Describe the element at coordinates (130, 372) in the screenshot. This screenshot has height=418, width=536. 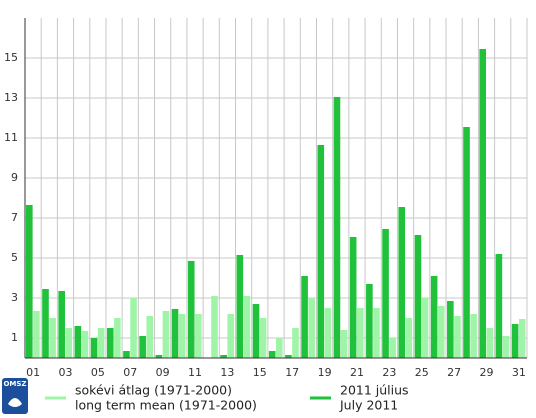
I see `x-tick-label: 07` at that location.